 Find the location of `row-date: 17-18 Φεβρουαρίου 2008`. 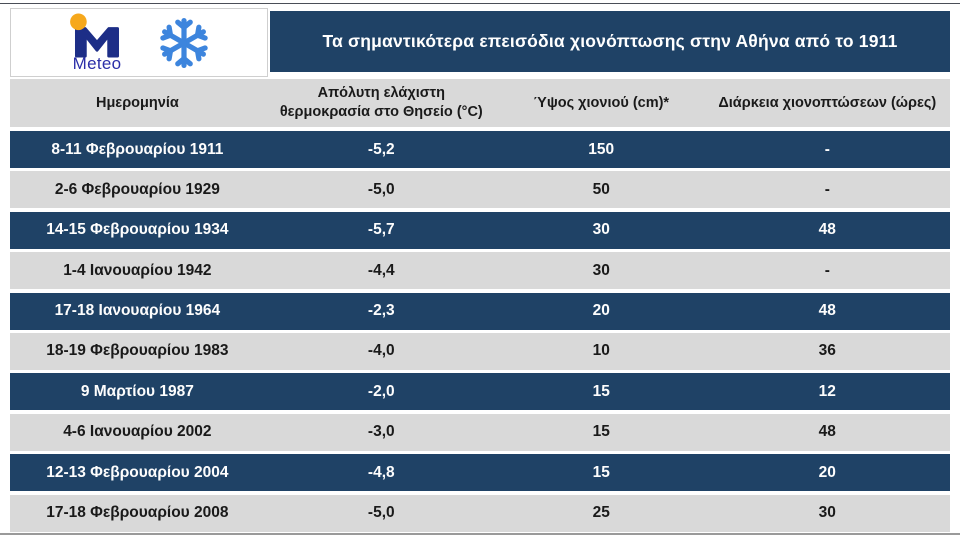

row-date: 17-18 Φεβρουαρίου 2008 is located at coordinates (137, 513).